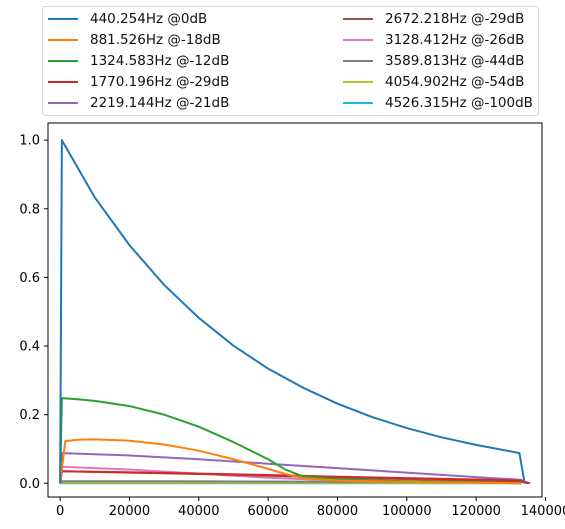 Image resolution: width=565 pixels, height=529 pixels. What do you see at coordinates (455, 40) in the screenshot?
I see `legend-label: 3128.412Hz @-26dB` at bounding box center [455, 40].